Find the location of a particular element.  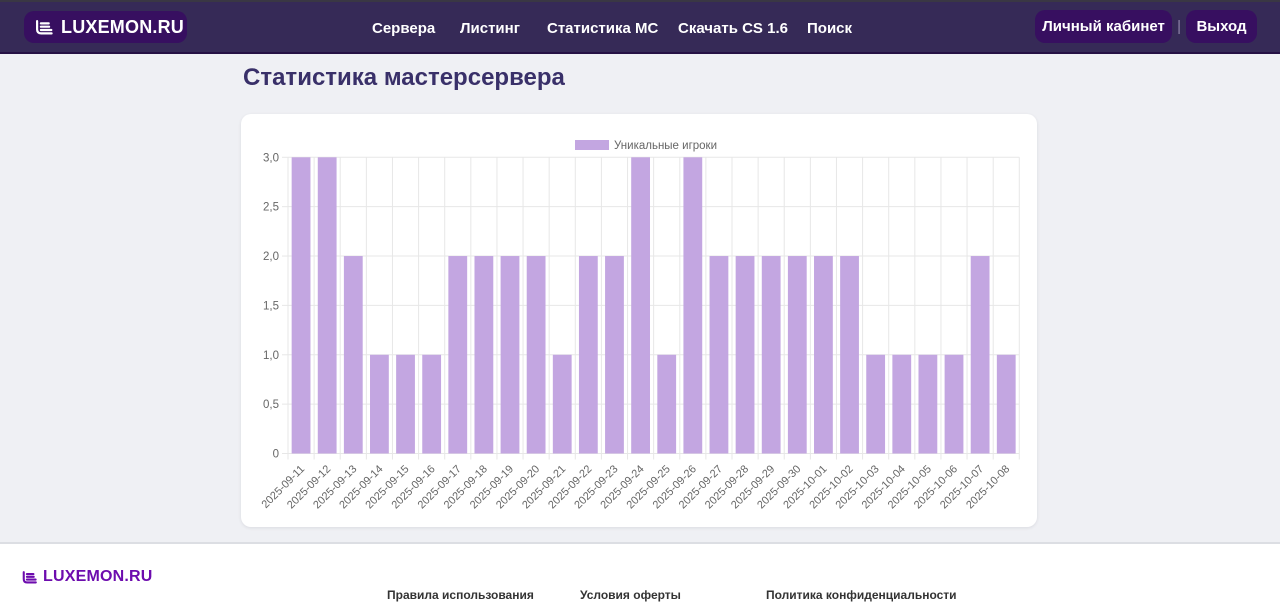

svg-text: Уникальные игроки is located at coordinates (665, 146).